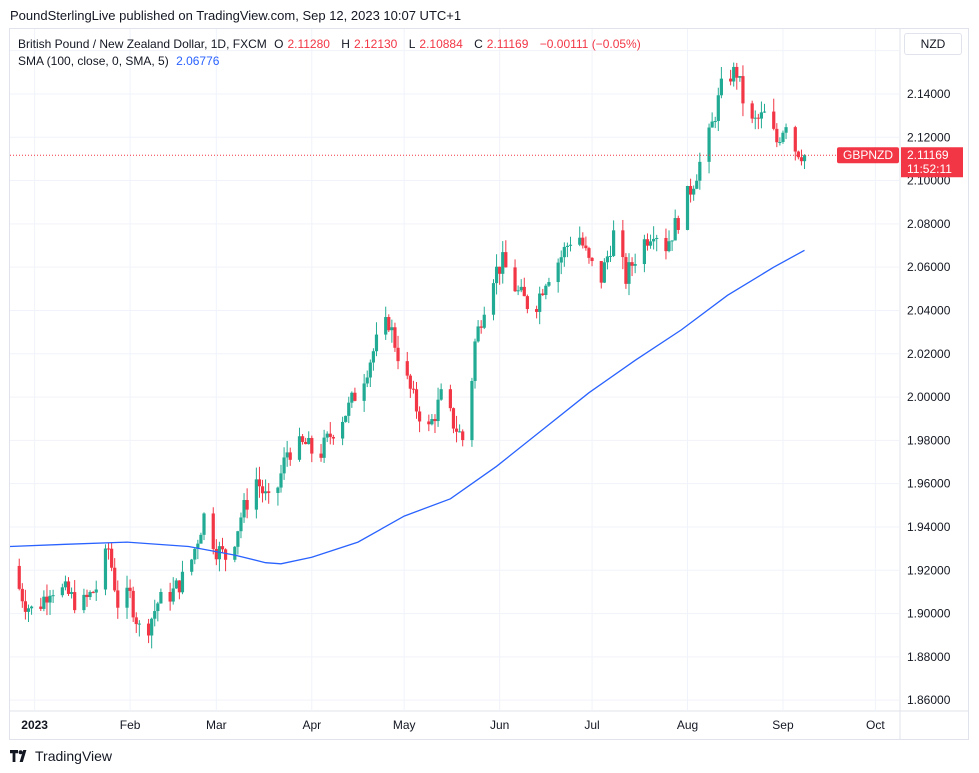 The image size is (979, 773). Describe the element at coordinates (591, 725) in the screenshot. I see `x-tick-label: Jul` at that location.